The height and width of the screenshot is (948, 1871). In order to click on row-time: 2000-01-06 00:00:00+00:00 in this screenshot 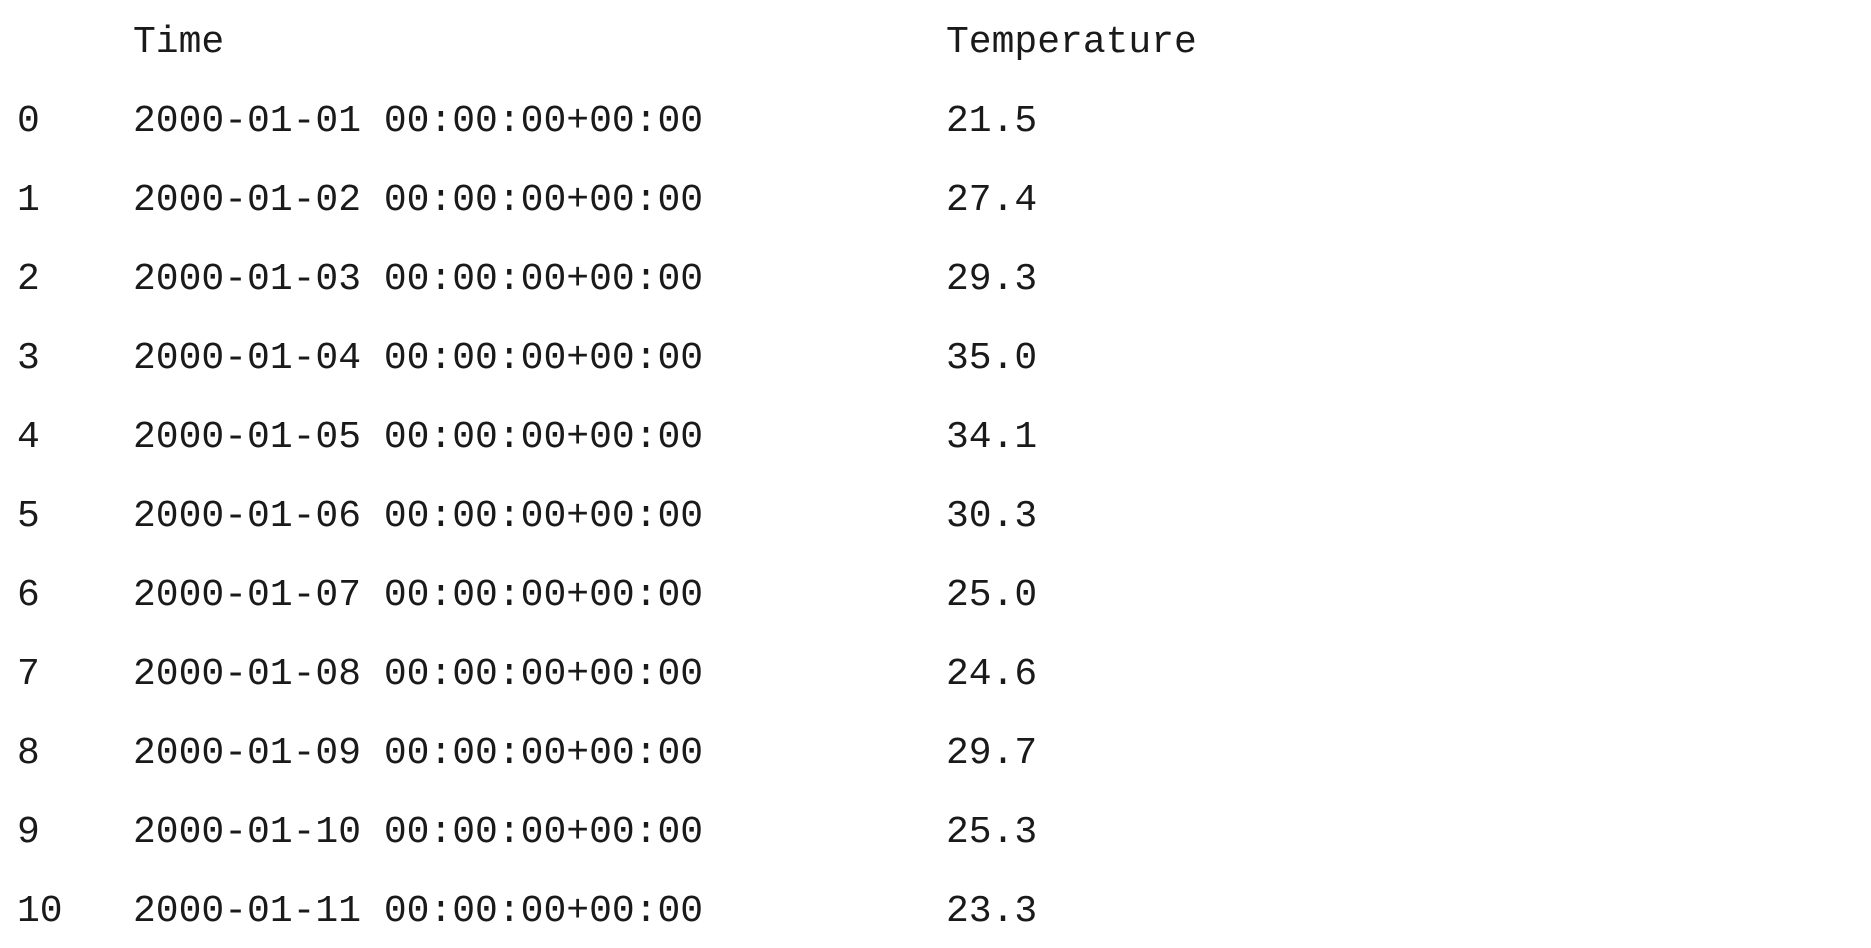, I will do `click(418, 516)`.